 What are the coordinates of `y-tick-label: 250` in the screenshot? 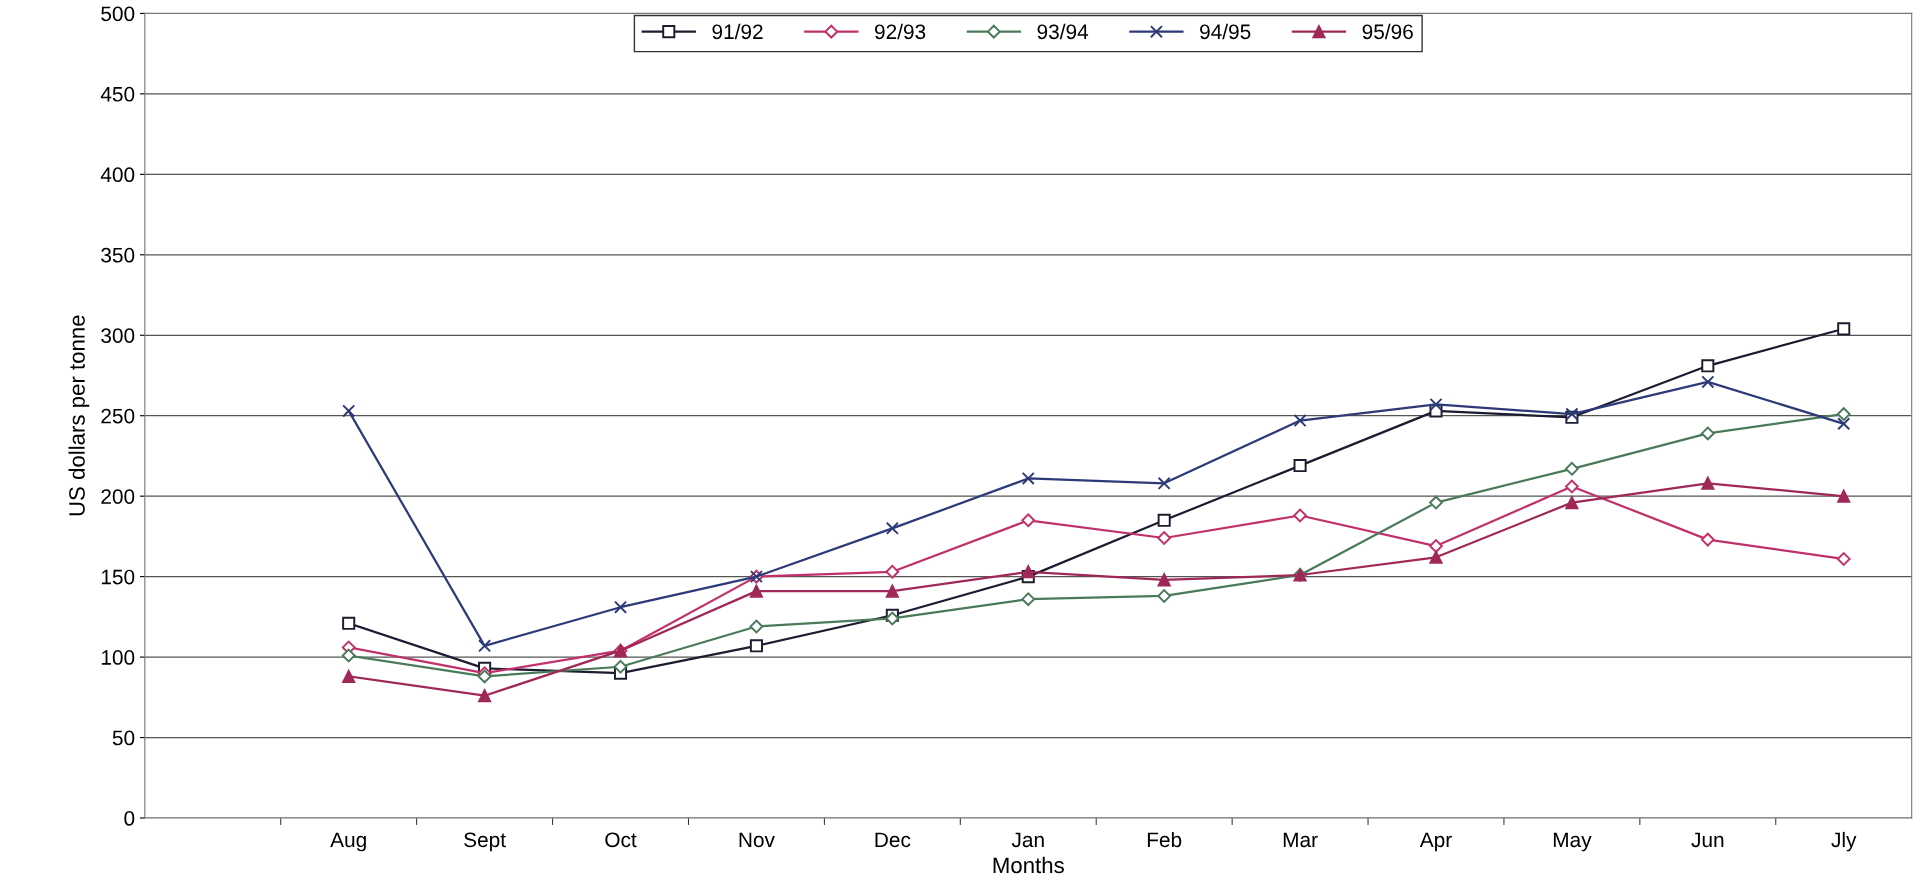 It's located at (118, 416).